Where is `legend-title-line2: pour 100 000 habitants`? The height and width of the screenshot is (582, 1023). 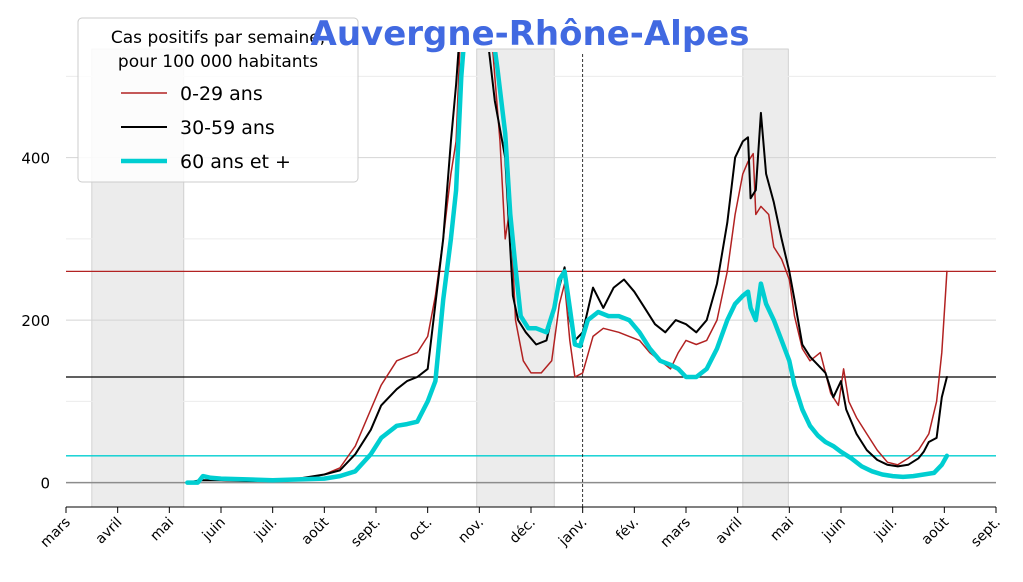 legend-title-line2: pour 100 000 habitants is located at coordinates (218, 62).